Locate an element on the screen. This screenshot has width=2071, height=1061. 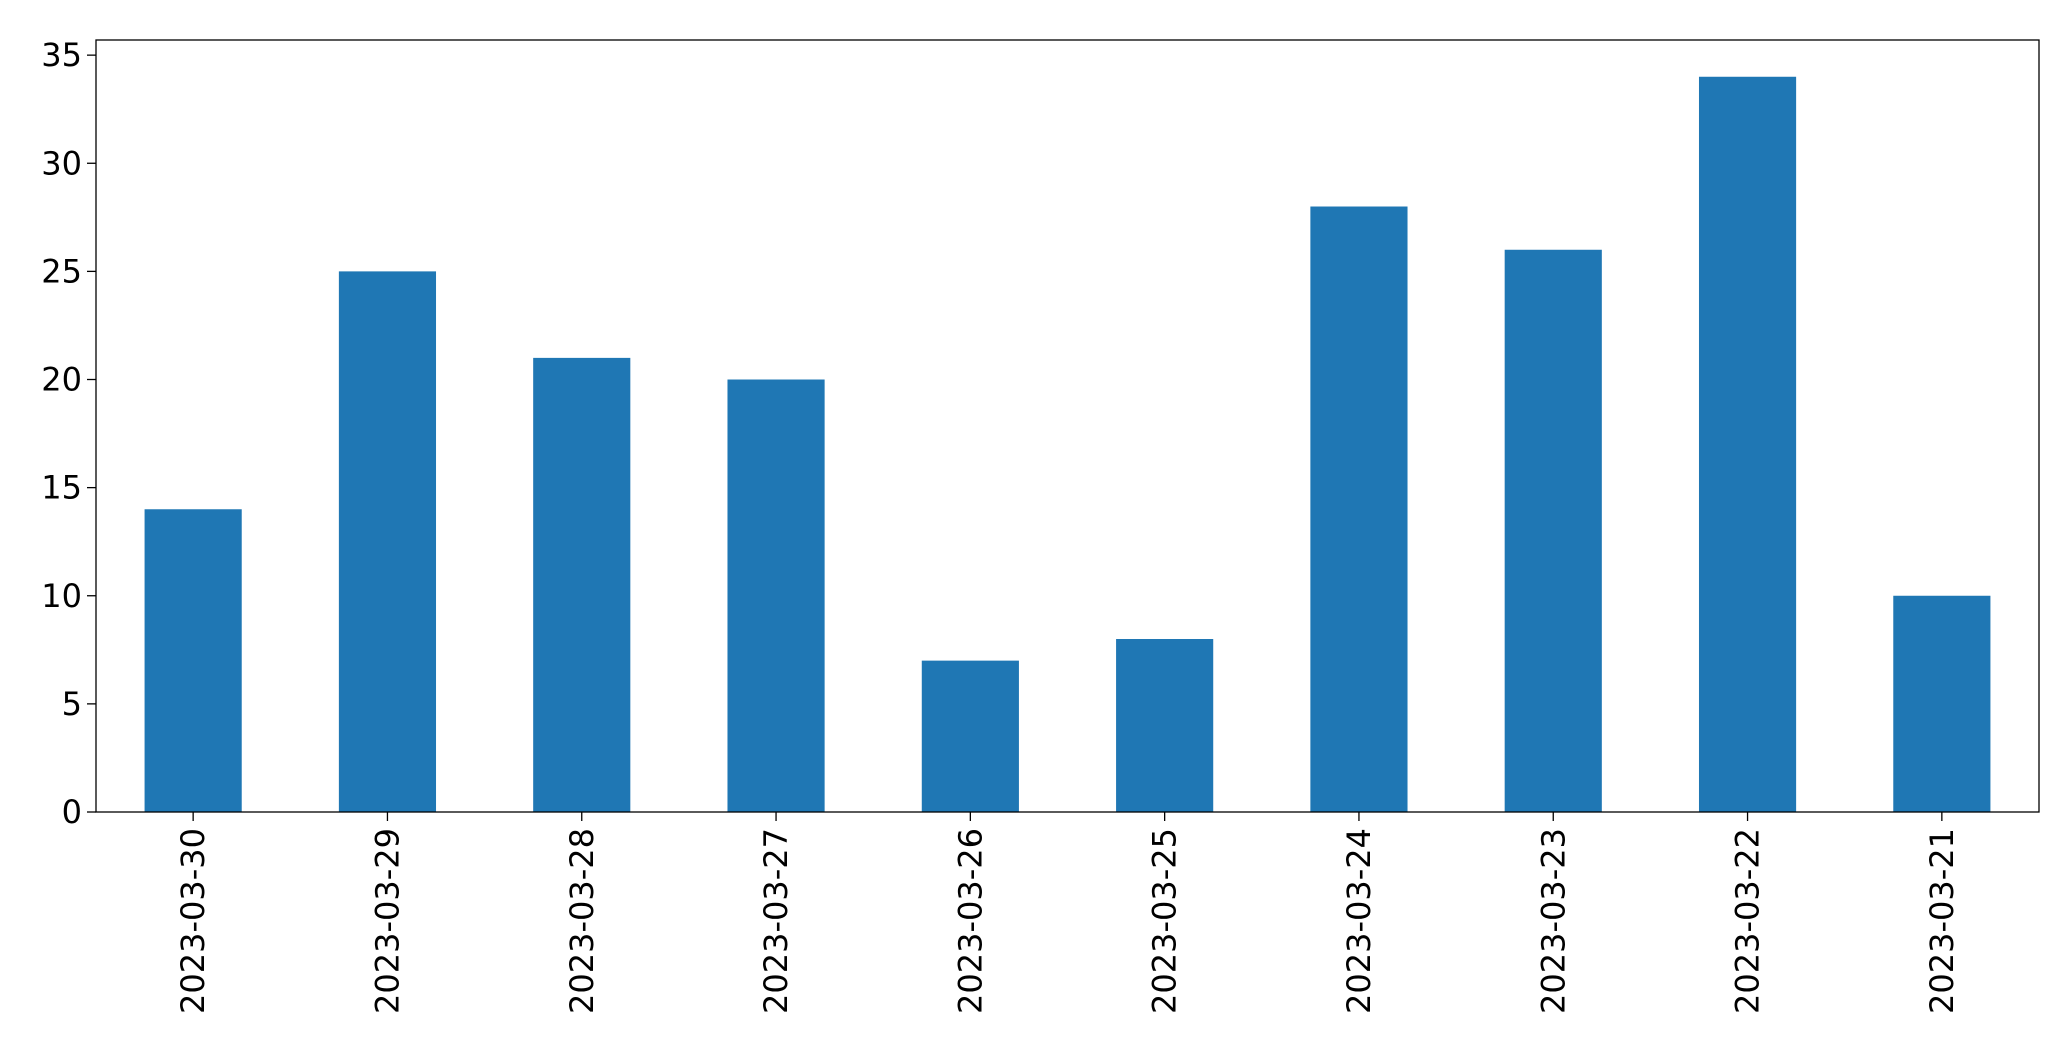
x-tick-label: 2023-03-23 is located at coordinates (1553, 921).